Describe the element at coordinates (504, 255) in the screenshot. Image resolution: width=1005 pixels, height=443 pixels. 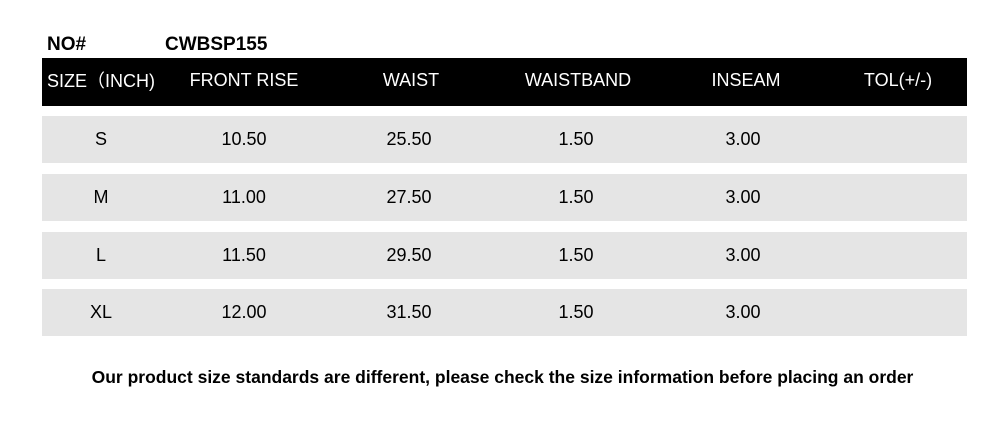
I see `table-row: L 11.50 29.50 1.50 3.00` at that location.